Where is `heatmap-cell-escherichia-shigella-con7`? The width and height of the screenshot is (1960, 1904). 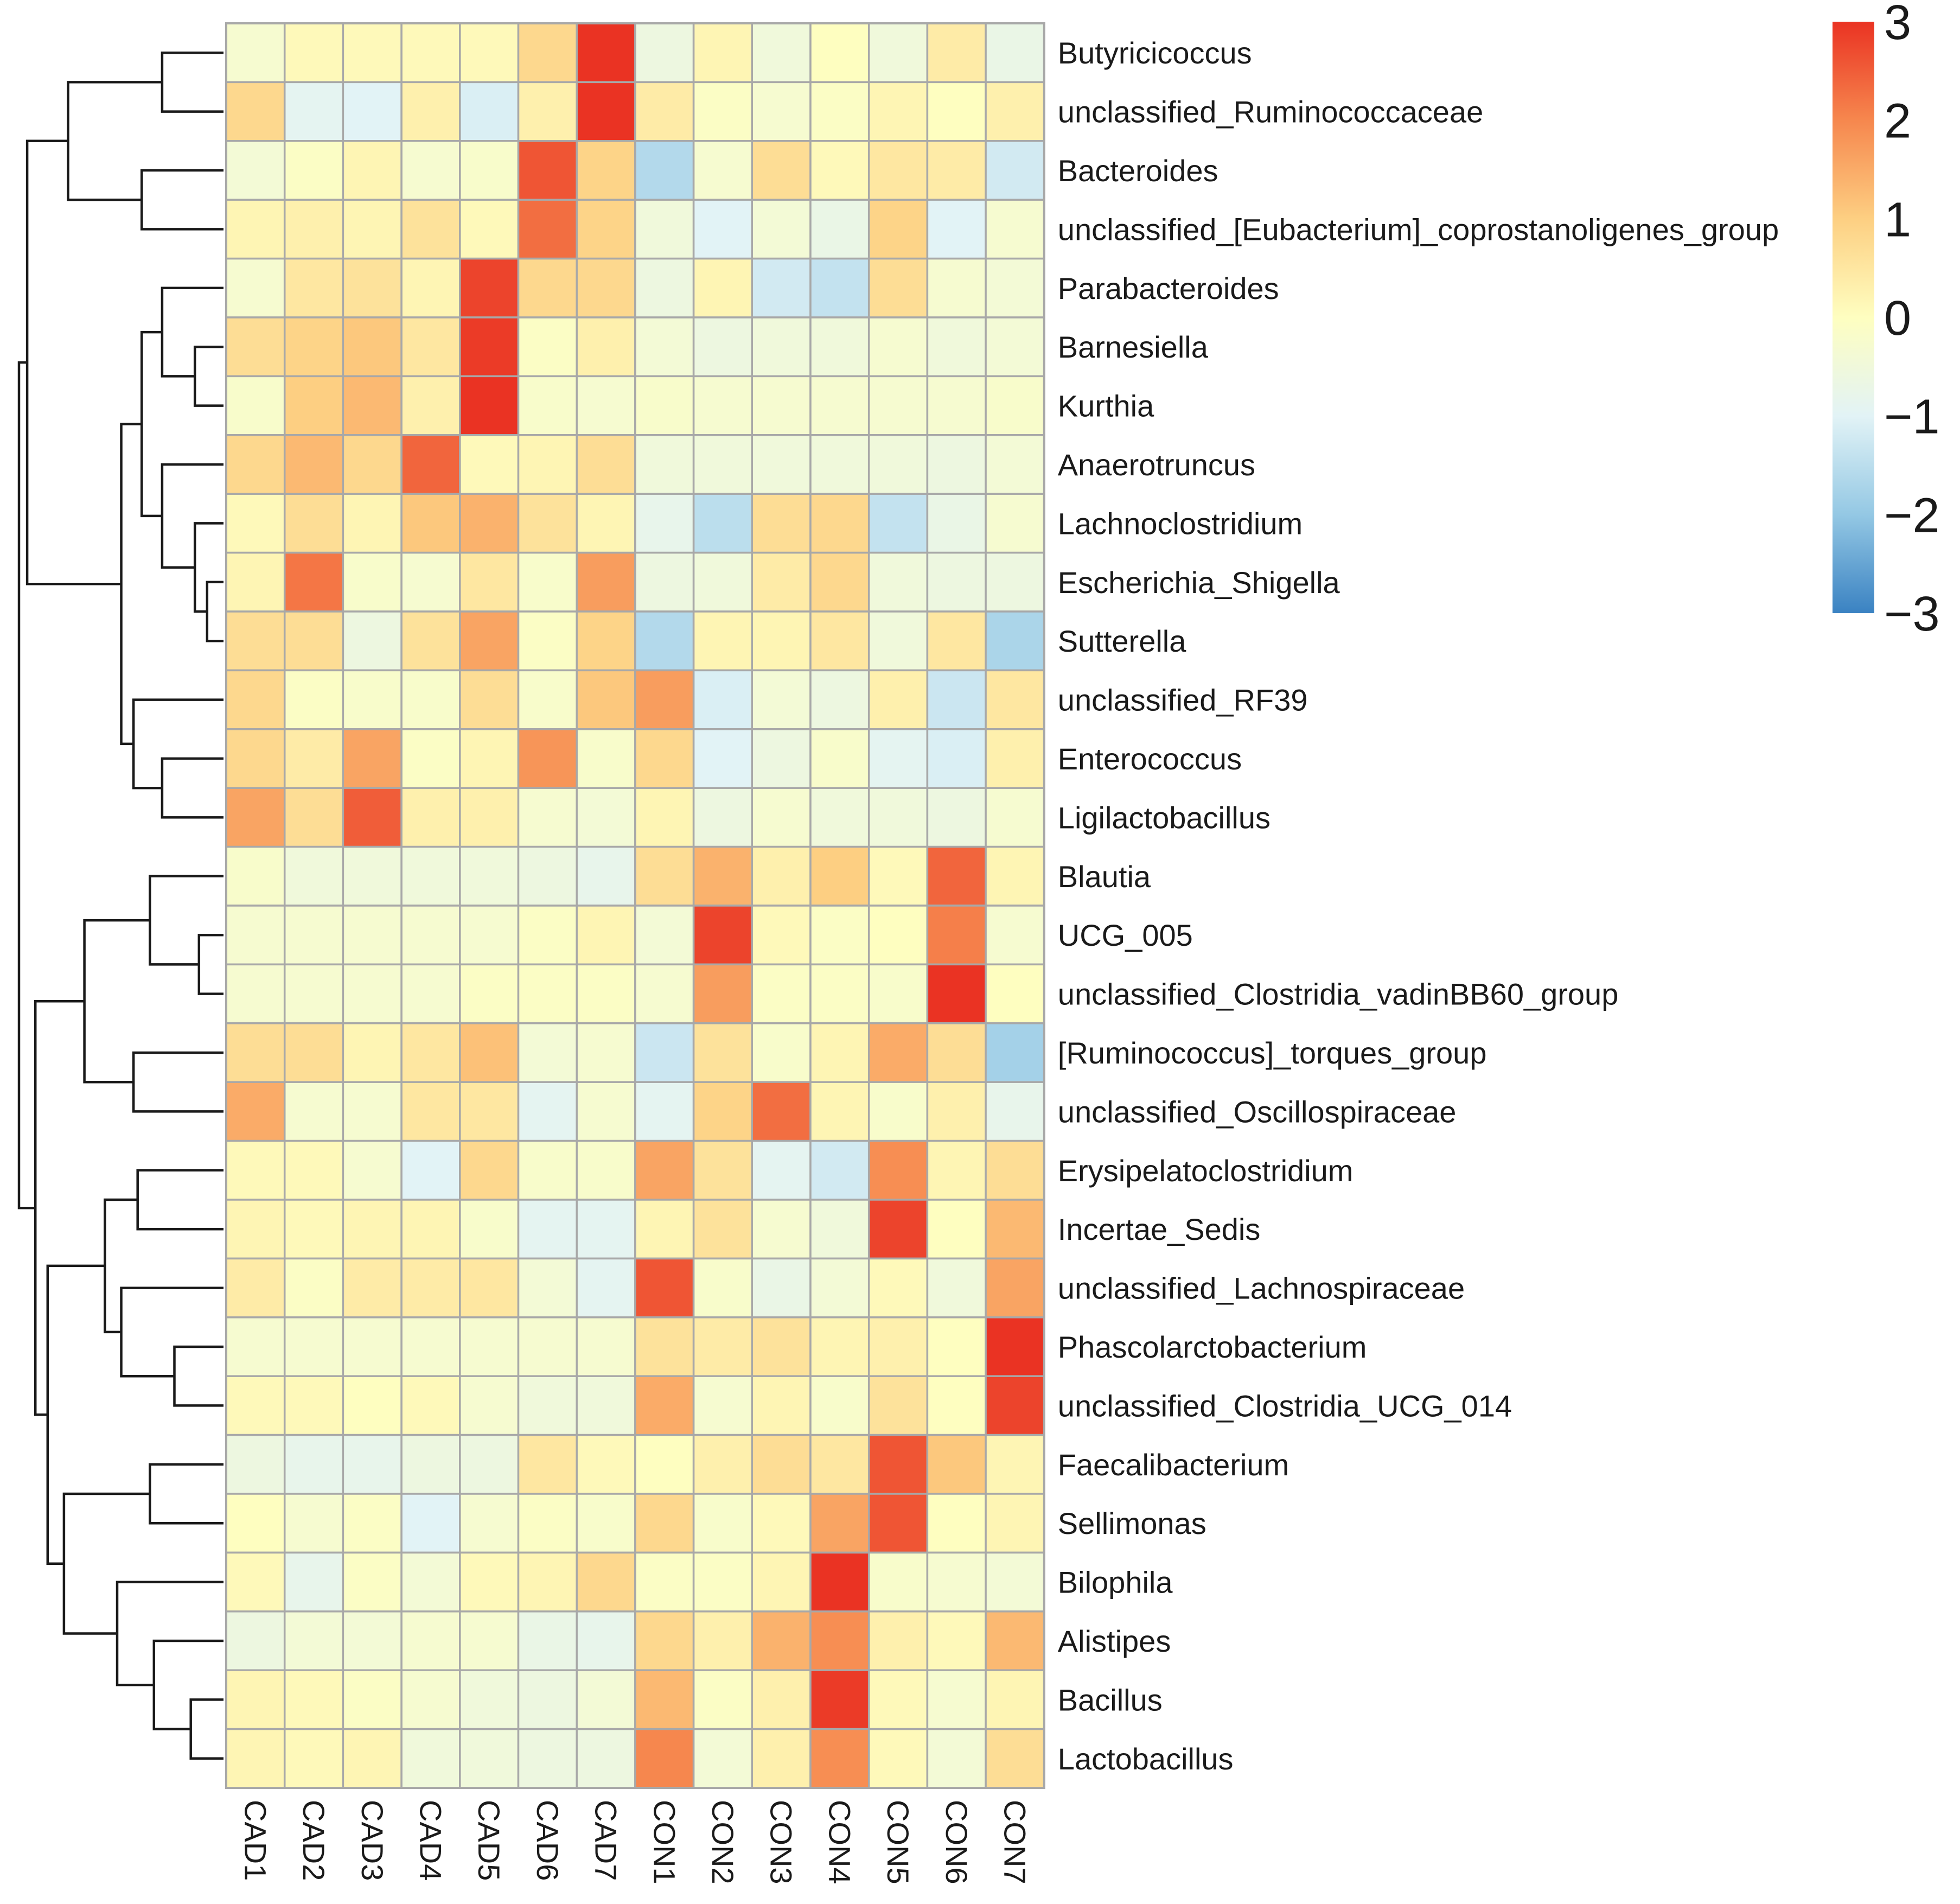 heatmap-cell-escherichia-shigella-con7 is located at coordinates (1015, 582).